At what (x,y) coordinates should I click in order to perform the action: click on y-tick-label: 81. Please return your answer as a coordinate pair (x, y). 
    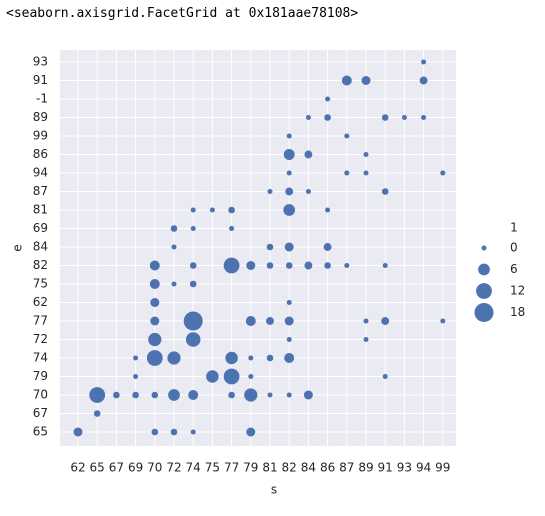
    Looking at the image, I should click on (40, 210).